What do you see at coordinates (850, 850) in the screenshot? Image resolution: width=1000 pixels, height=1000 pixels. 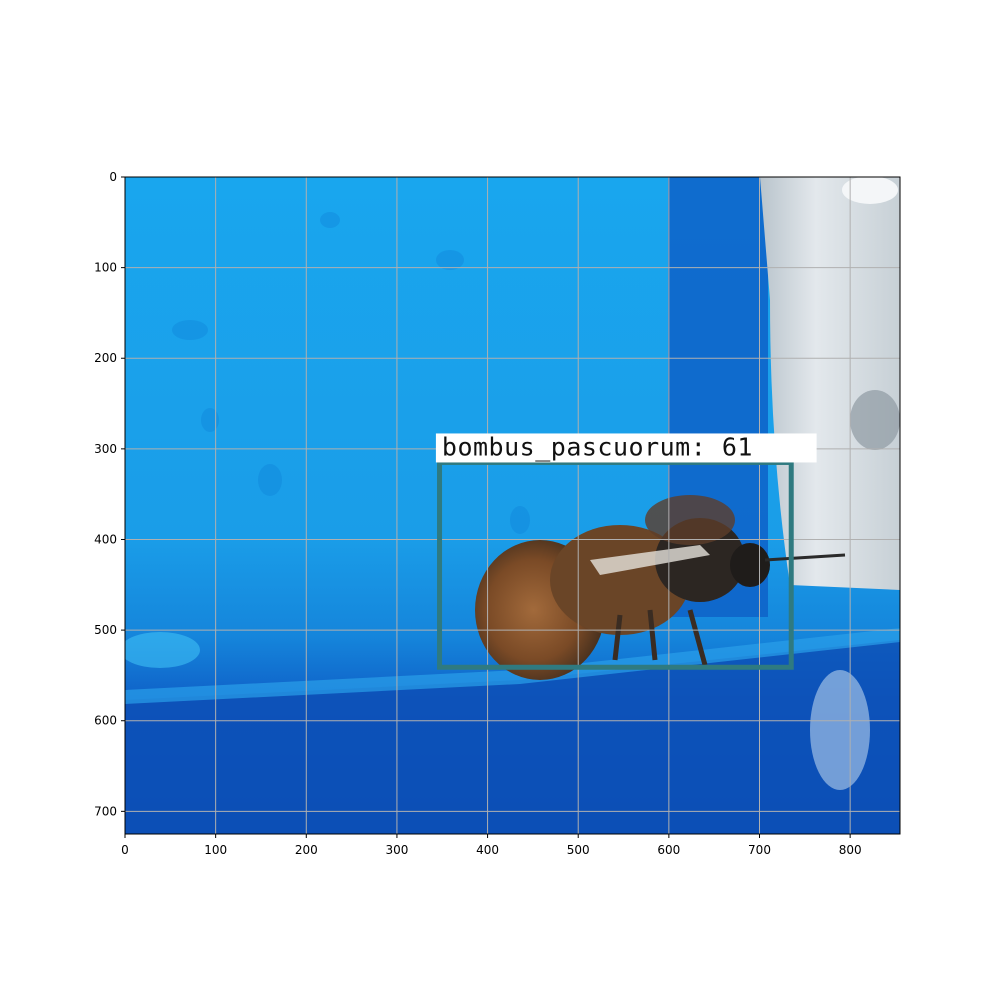 I see `x-tick-label: 800` at bounding box center [850, 850].